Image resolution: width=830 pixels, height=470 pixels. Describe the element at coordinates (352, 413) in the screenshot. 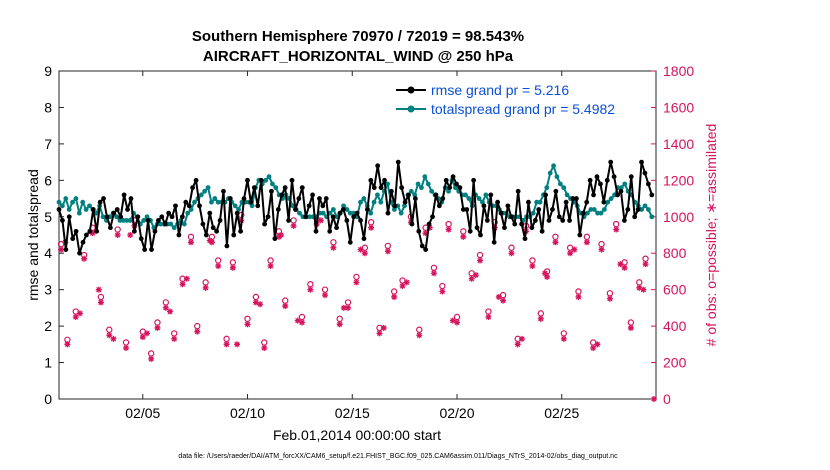

I see `x-tick-label: 02/15` at that location.